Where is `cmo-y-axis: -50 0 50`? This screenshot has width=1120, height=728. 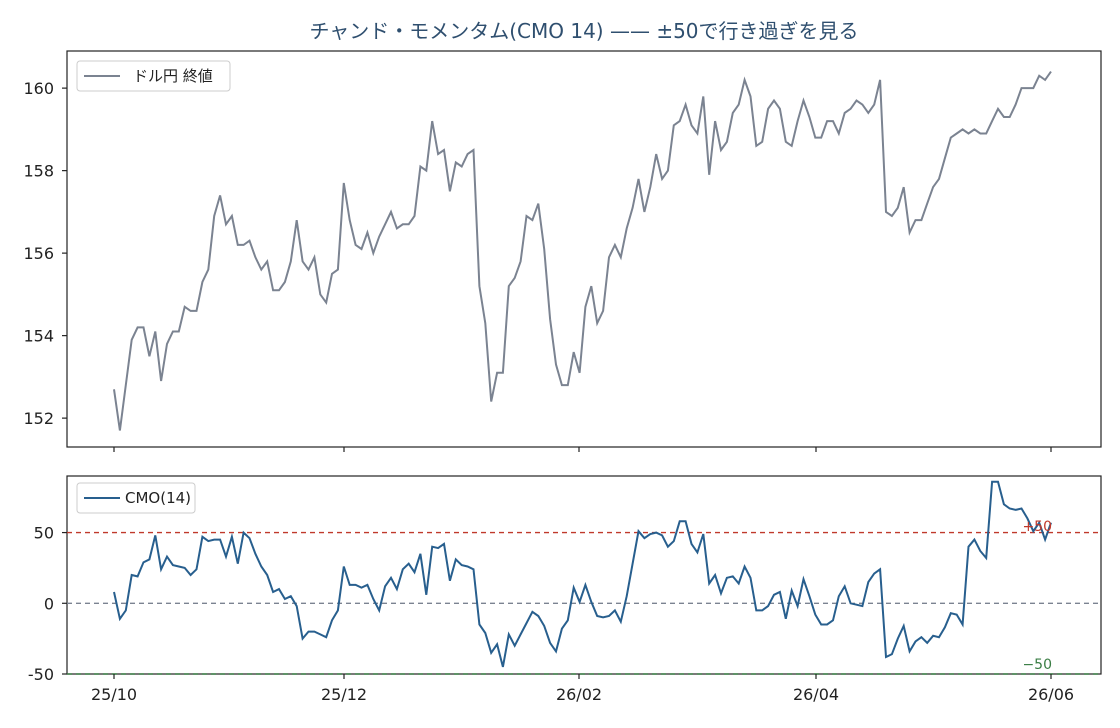 cmo-y-axis: -50 0 50 is located at coordinates (47, 604).